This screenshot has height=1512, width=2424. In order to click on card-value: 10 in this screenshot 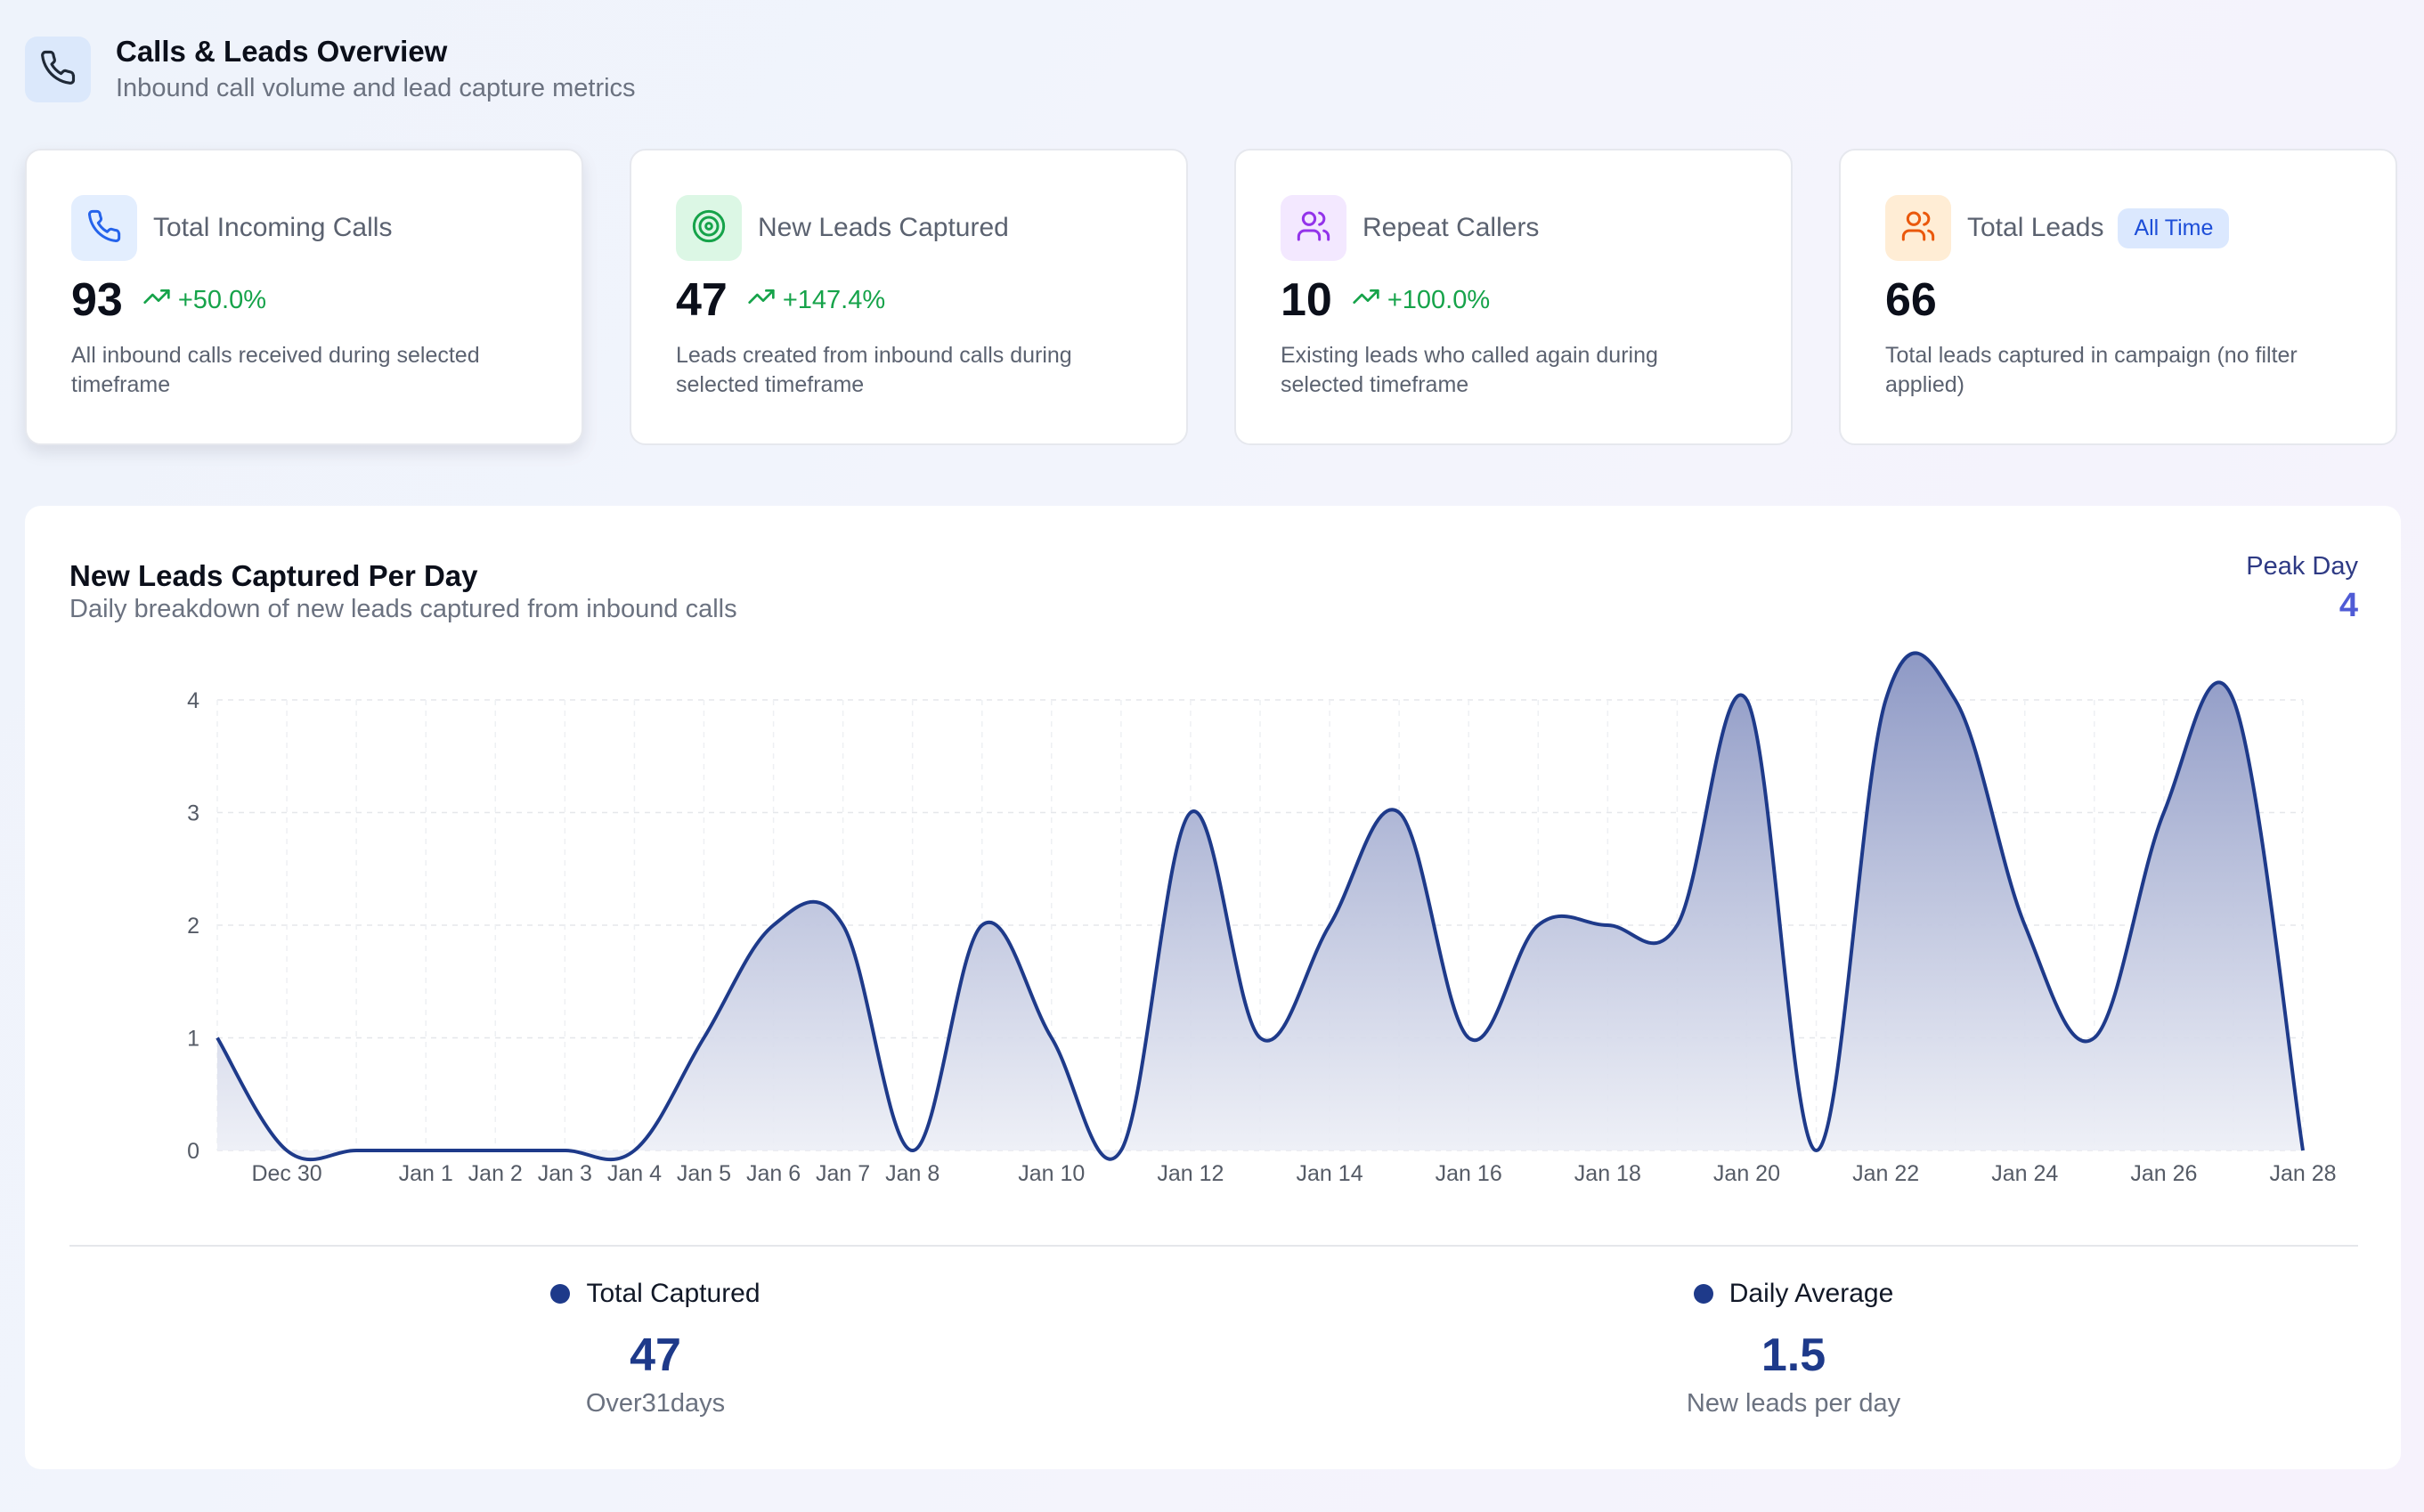, I will do `click(1306, 300)`.